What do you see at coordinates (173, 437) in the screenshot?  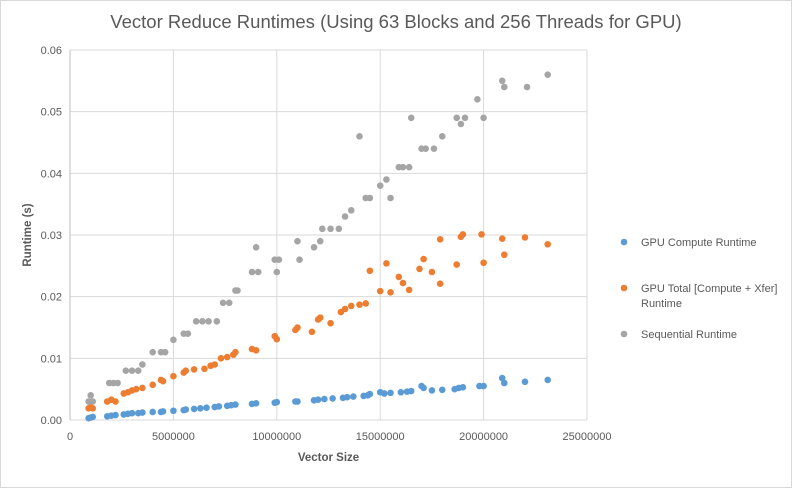 I see `x-tick-label: 5000000` at bounding box center [173, 437].